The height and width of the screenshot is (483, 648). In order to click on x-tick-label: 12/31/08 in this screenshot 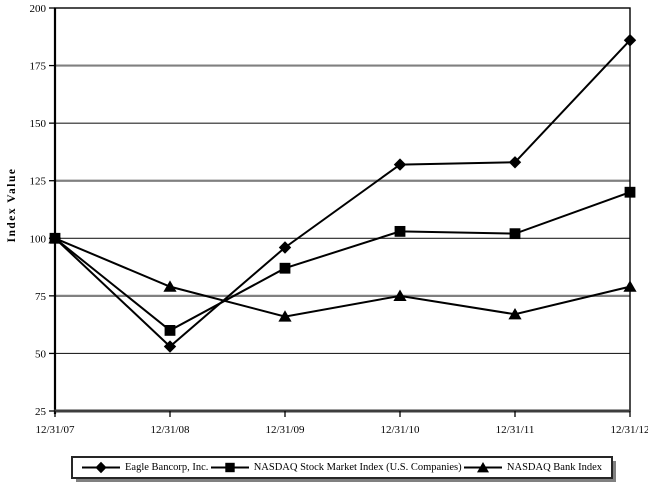, I will do `click(170, 430)`.